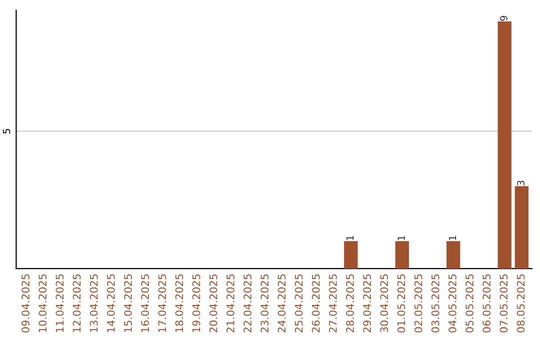  Describe the element at coordinates (42, 303) in the screenshot. I see `x-tick-label: 10.04.2025` at that location.